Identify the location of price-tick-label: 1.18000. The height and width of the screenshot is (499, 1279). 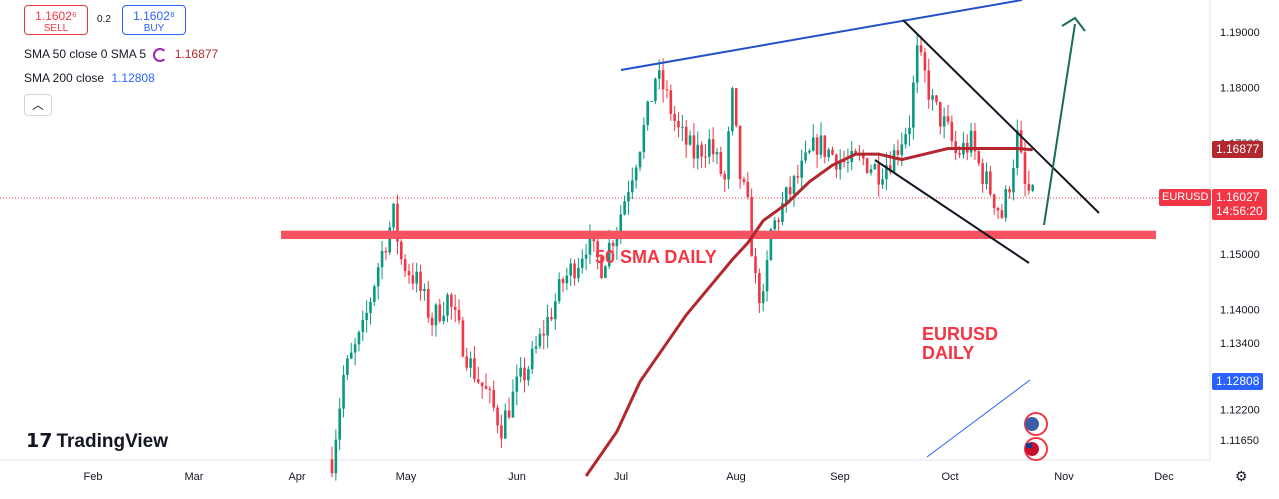
(1240, 89).